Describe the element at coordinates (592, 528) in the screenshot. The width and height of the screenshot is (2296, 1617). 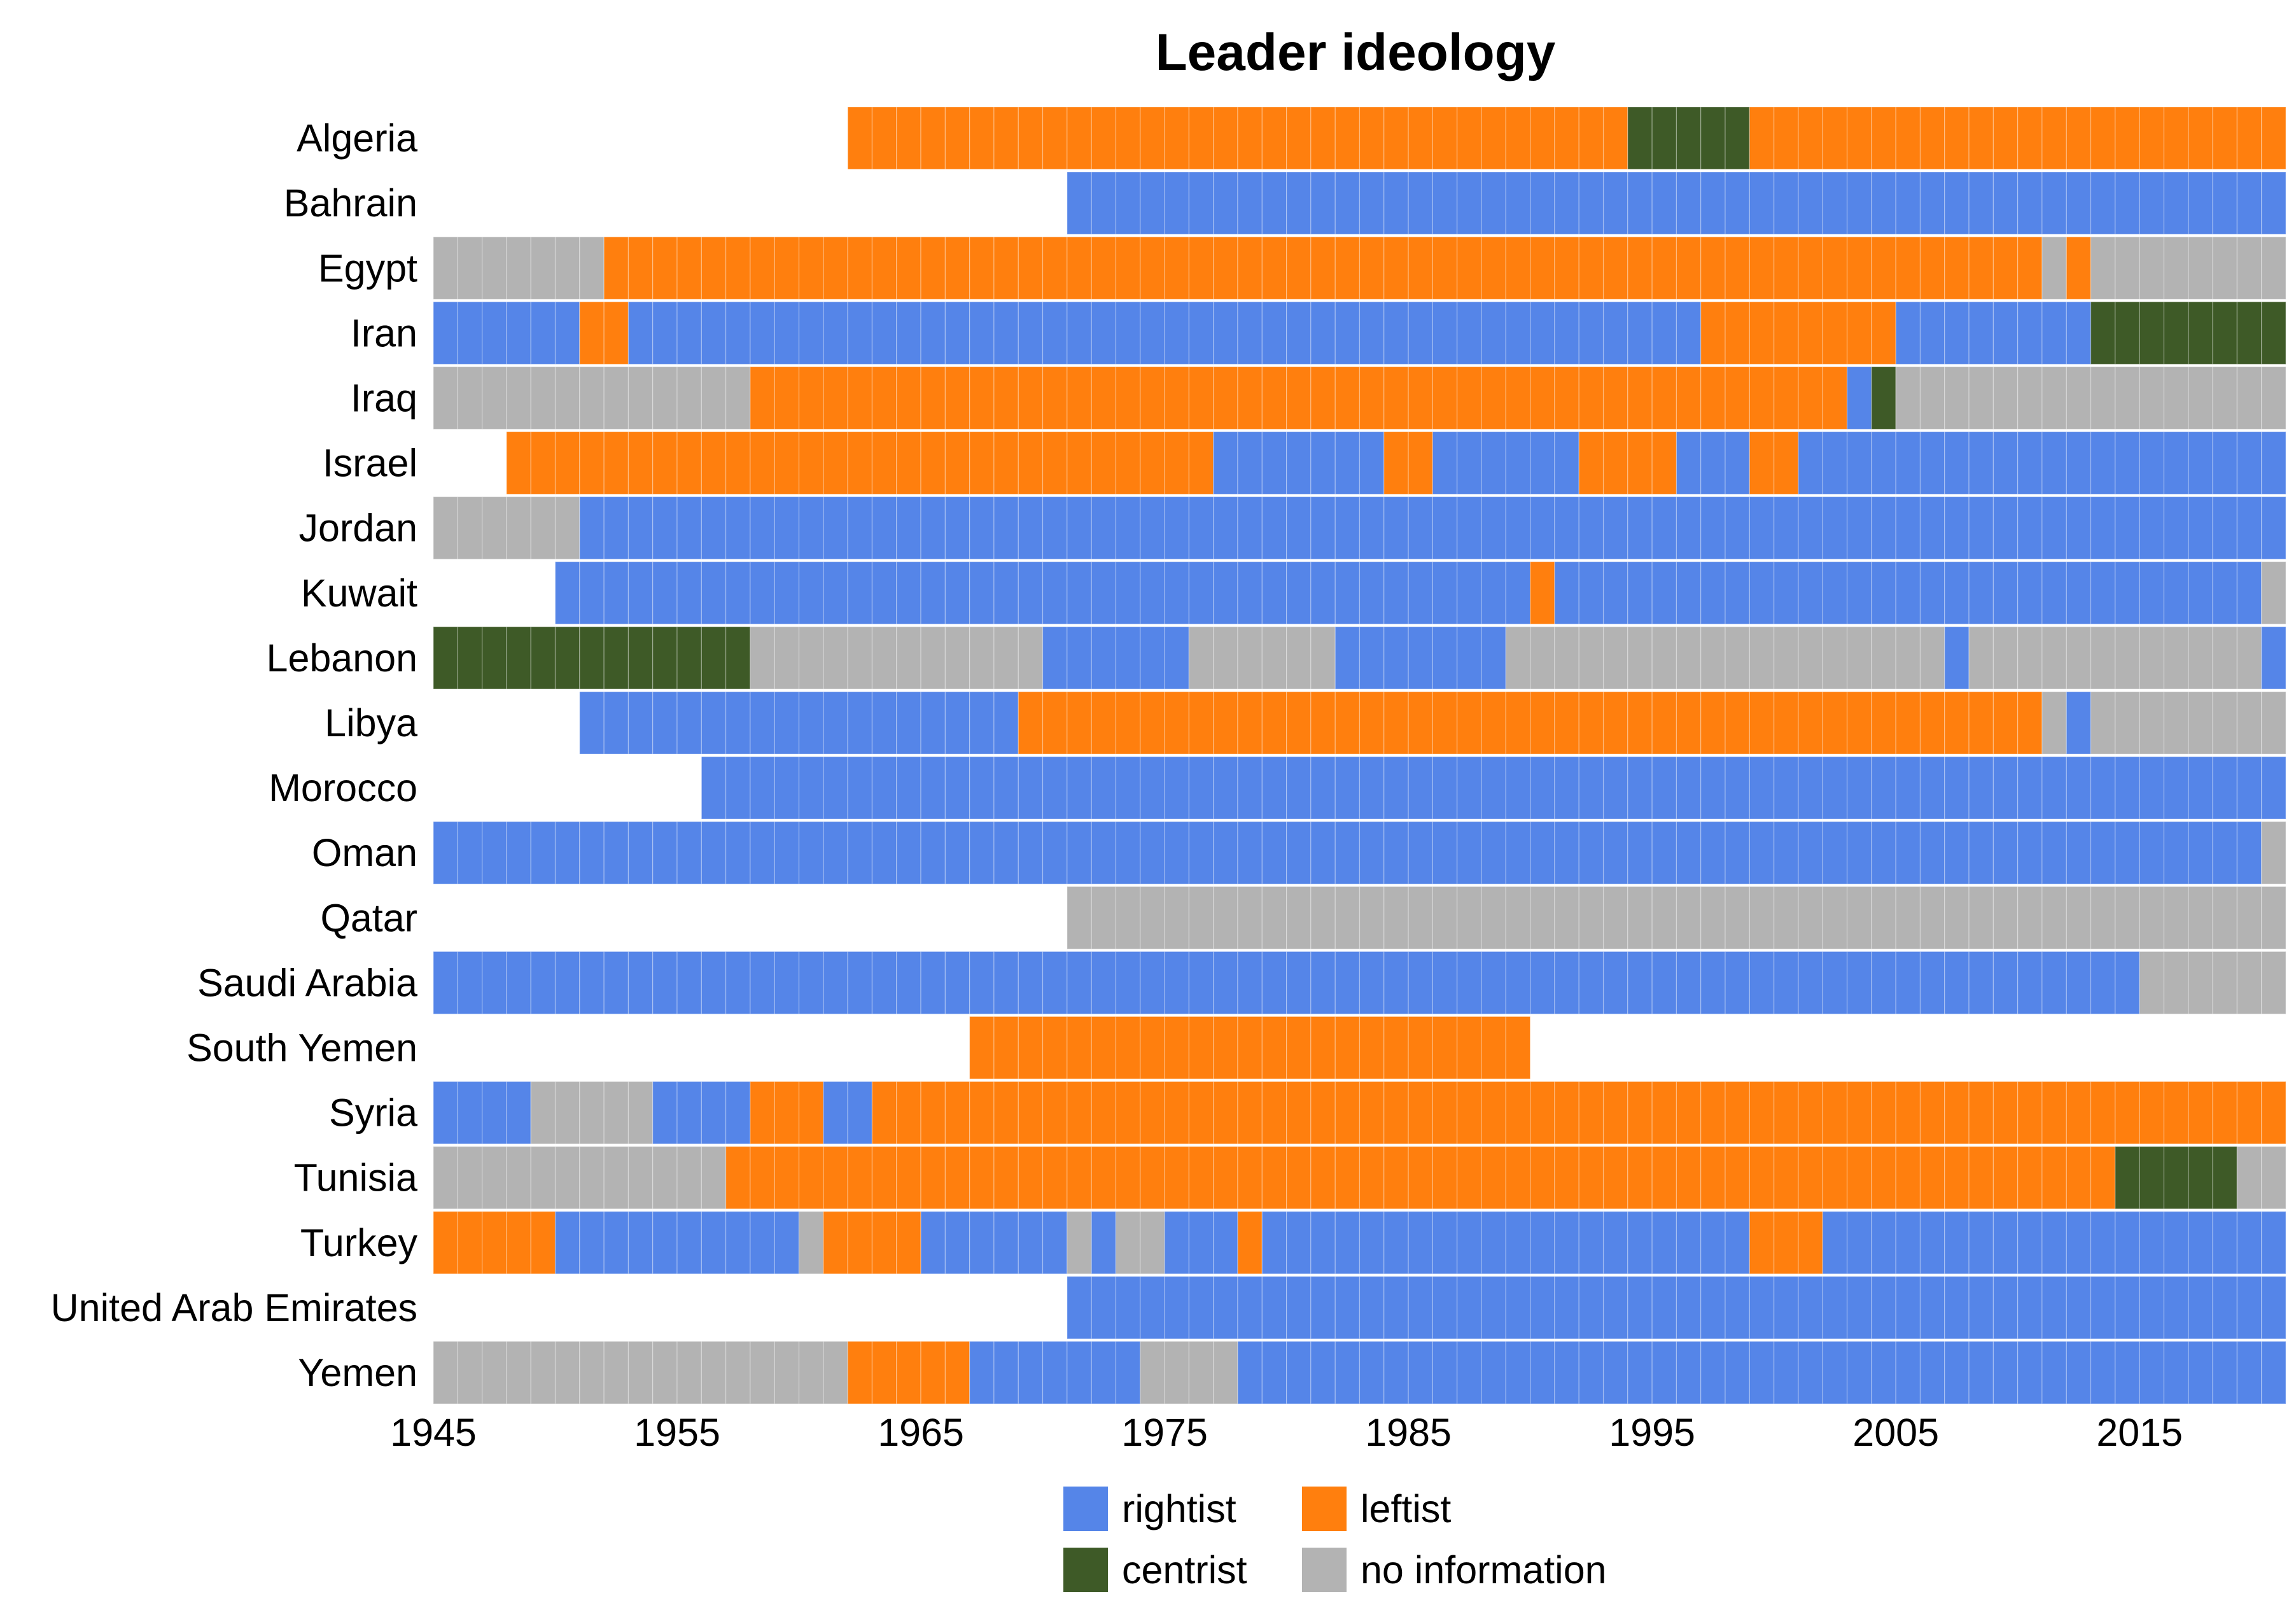
I see `cell-jordan-1951` at that location.